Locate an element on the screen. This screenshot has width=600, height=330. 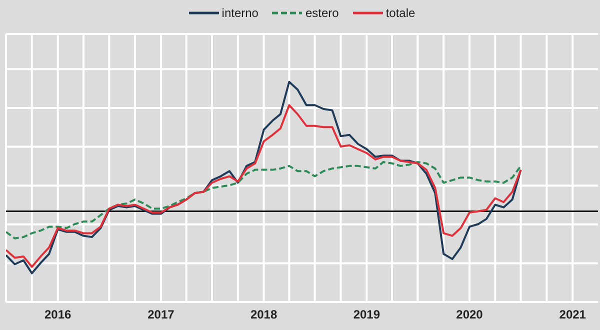
x-tick-label: 2021 is located at coordinates (572, 315).